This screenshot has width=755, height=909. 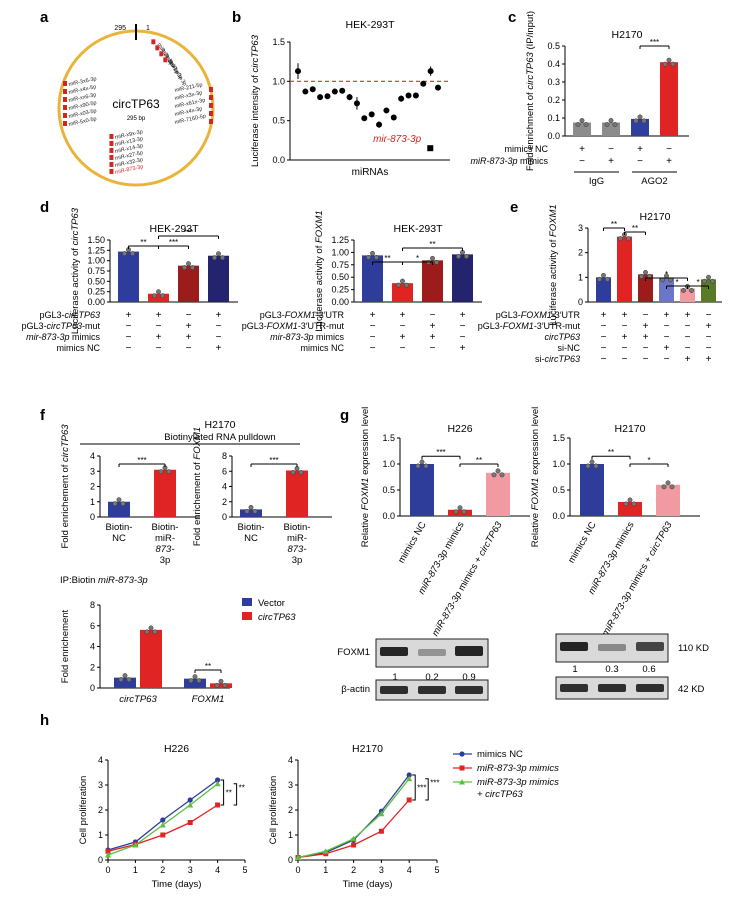 What do you see at coordinates (388, 490) in the screenshot?
I see `y-tick-label: 0.5` at bounding box center [388, 490].